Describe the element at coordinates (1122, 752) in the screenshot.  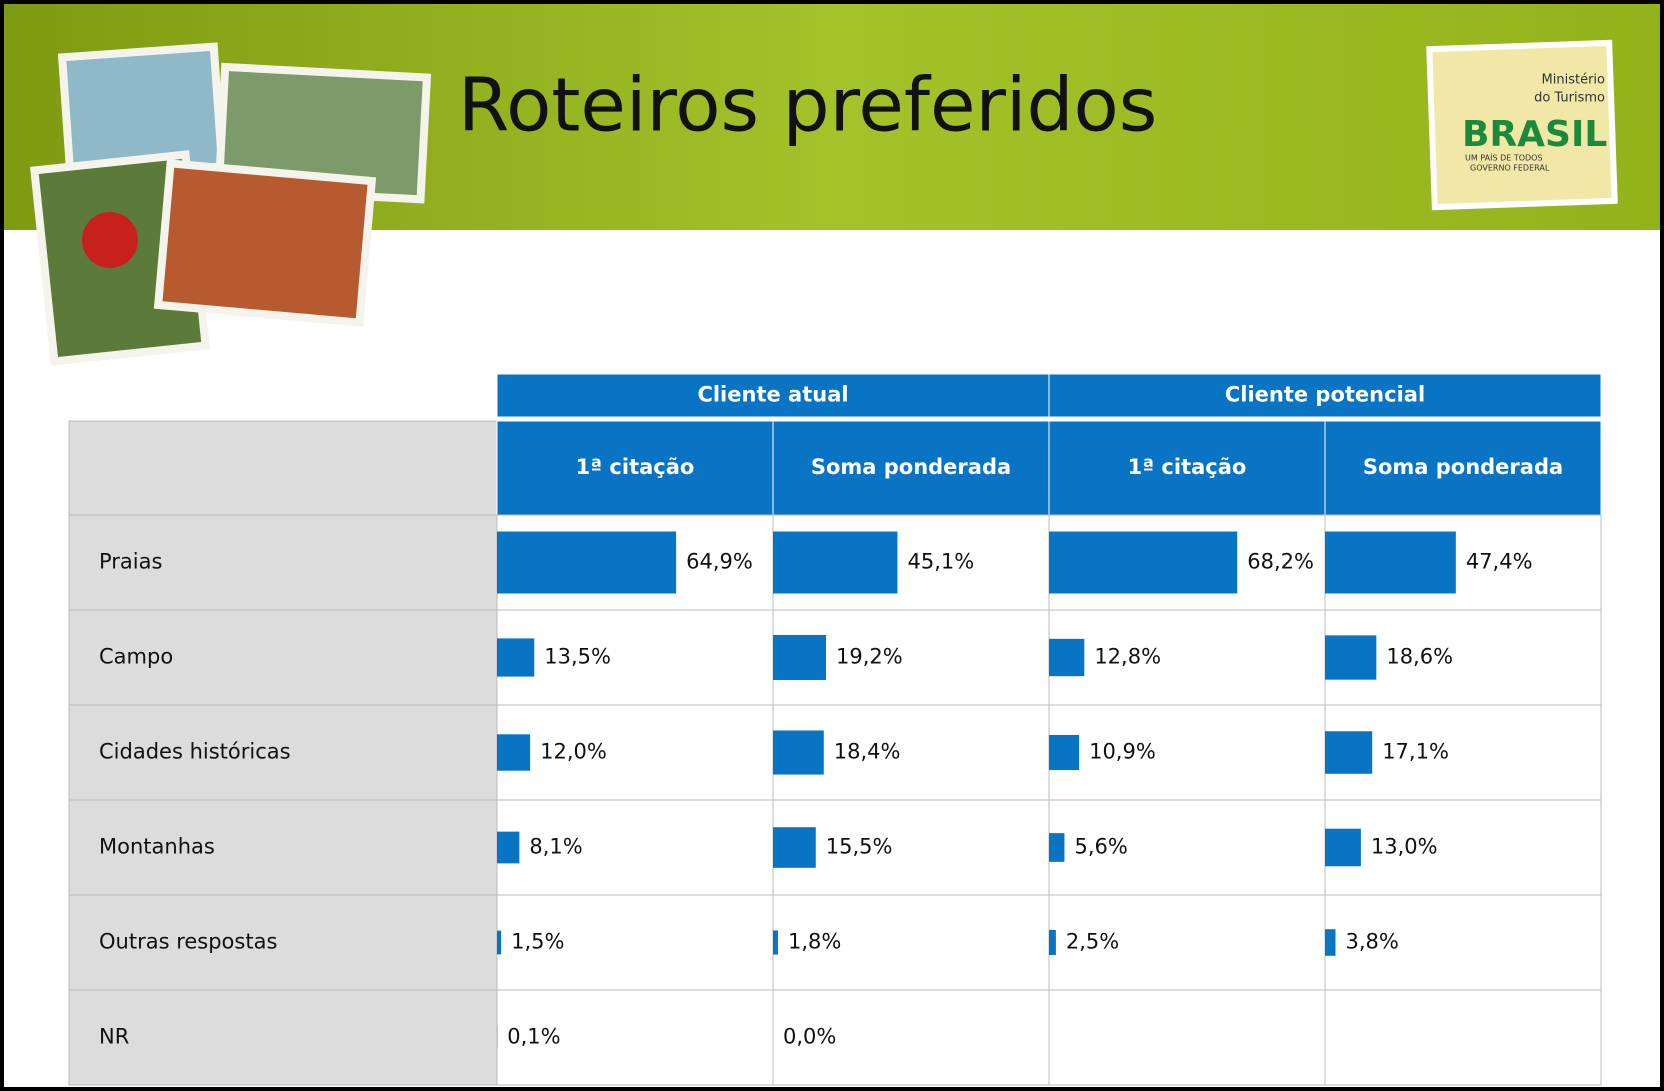
I see `value-label: 10,9%` at that location.